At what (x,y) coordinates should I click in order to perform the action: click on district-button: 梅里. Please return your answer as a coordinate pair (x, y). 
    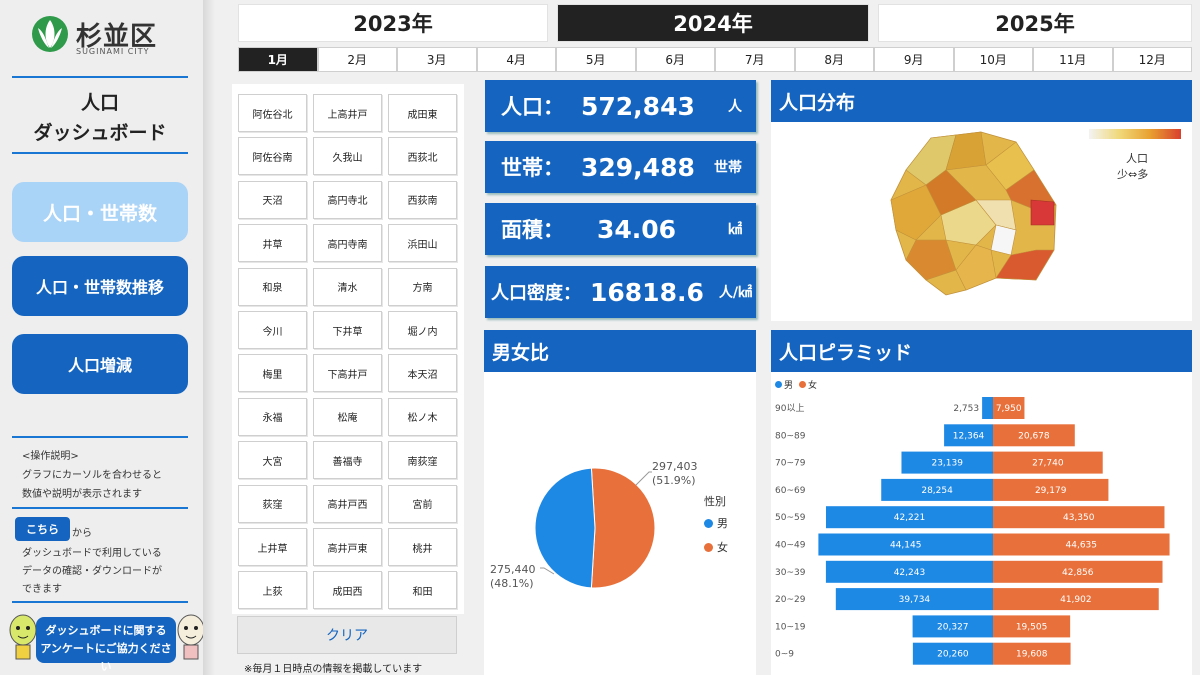
    Looking at the image, I should click on (272, 373).